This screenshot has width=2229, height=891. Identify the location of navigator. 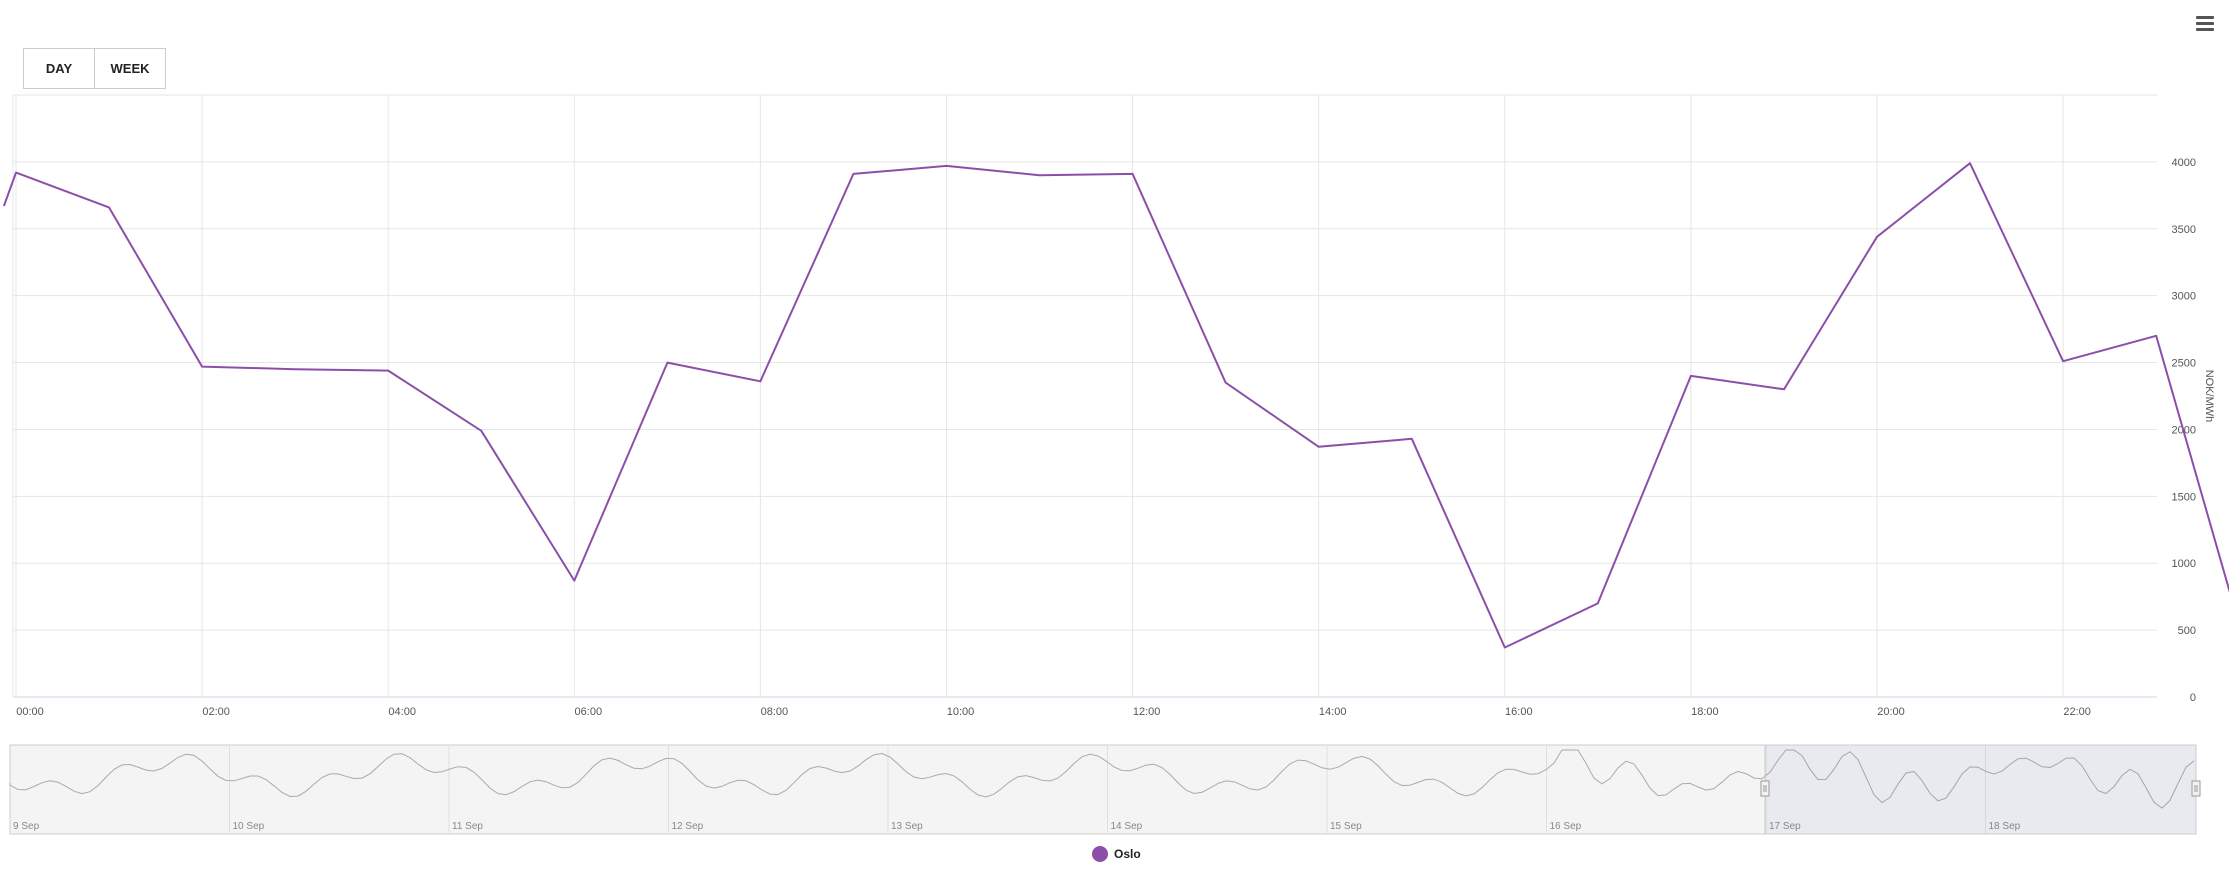
(1105, 789).